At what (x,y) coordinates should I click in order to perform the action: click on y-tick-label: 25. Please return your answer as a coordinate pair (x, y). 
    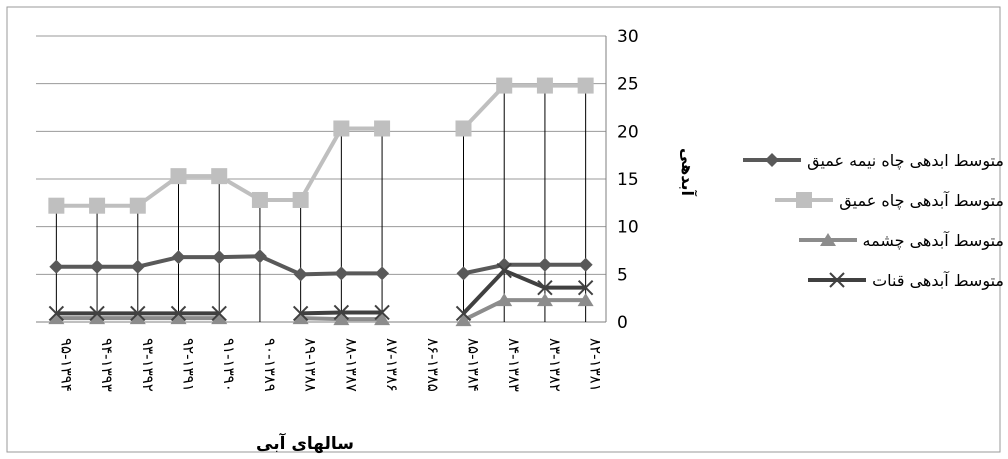
    Looking at the image, I should click on (628, 85).